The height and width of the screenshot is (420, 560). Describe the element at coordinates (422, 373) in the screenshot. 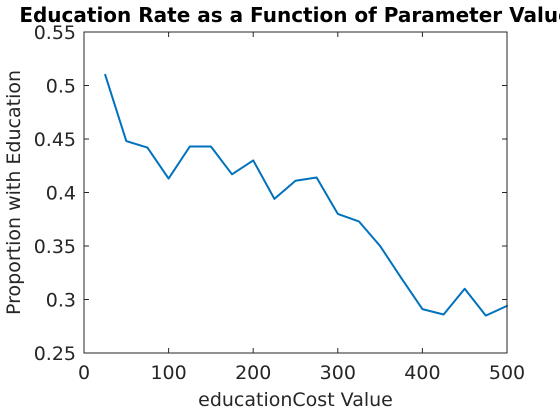

I see `x-tick-label: 400` at that location.